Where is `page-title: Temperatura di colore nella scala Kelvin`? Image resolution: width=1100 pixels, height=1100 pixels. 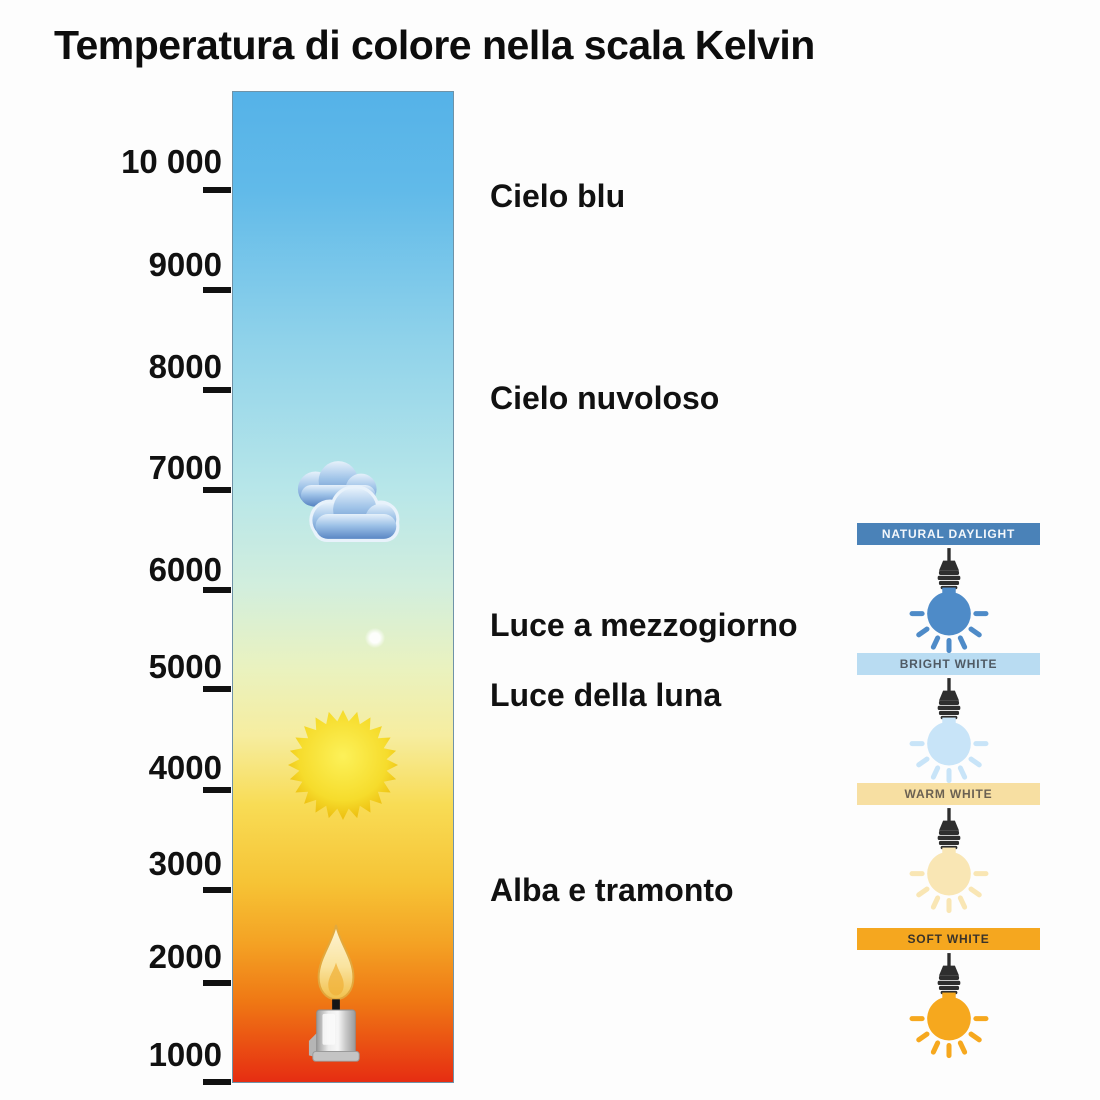 page-title: Temperatura di colore nella scala Kelvin is located at coordinates (434, 45).